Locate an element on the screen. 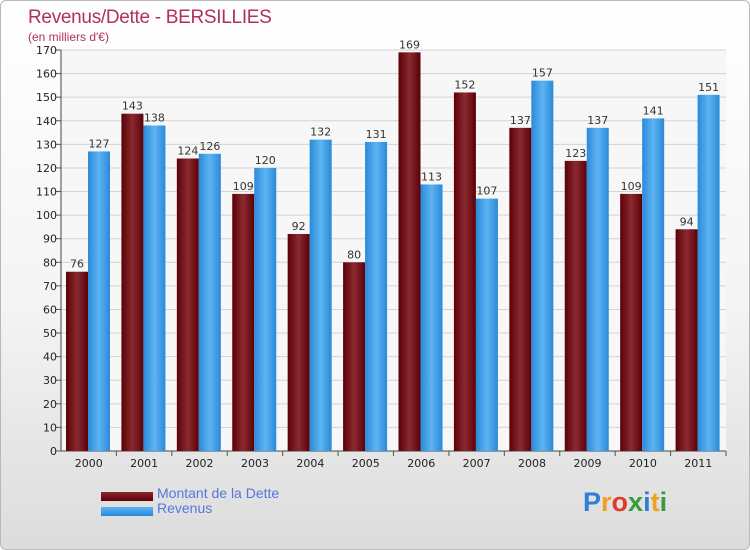  y-tick-label: 40 is located at coordinates (50, 357).